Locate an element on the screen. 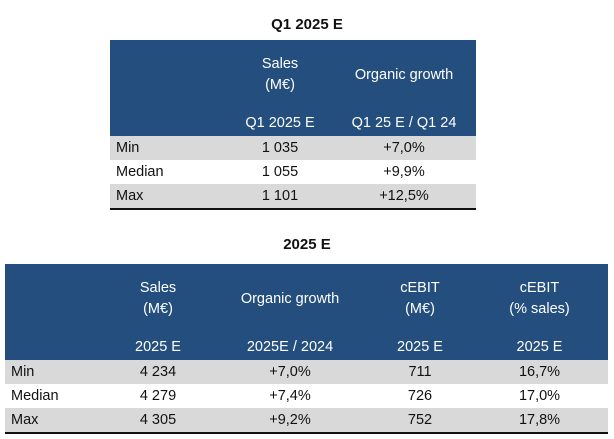 This screenshot has height=439, width=614. t2-header-organic-growth: Organic growth is located at coordinates (290, 299).